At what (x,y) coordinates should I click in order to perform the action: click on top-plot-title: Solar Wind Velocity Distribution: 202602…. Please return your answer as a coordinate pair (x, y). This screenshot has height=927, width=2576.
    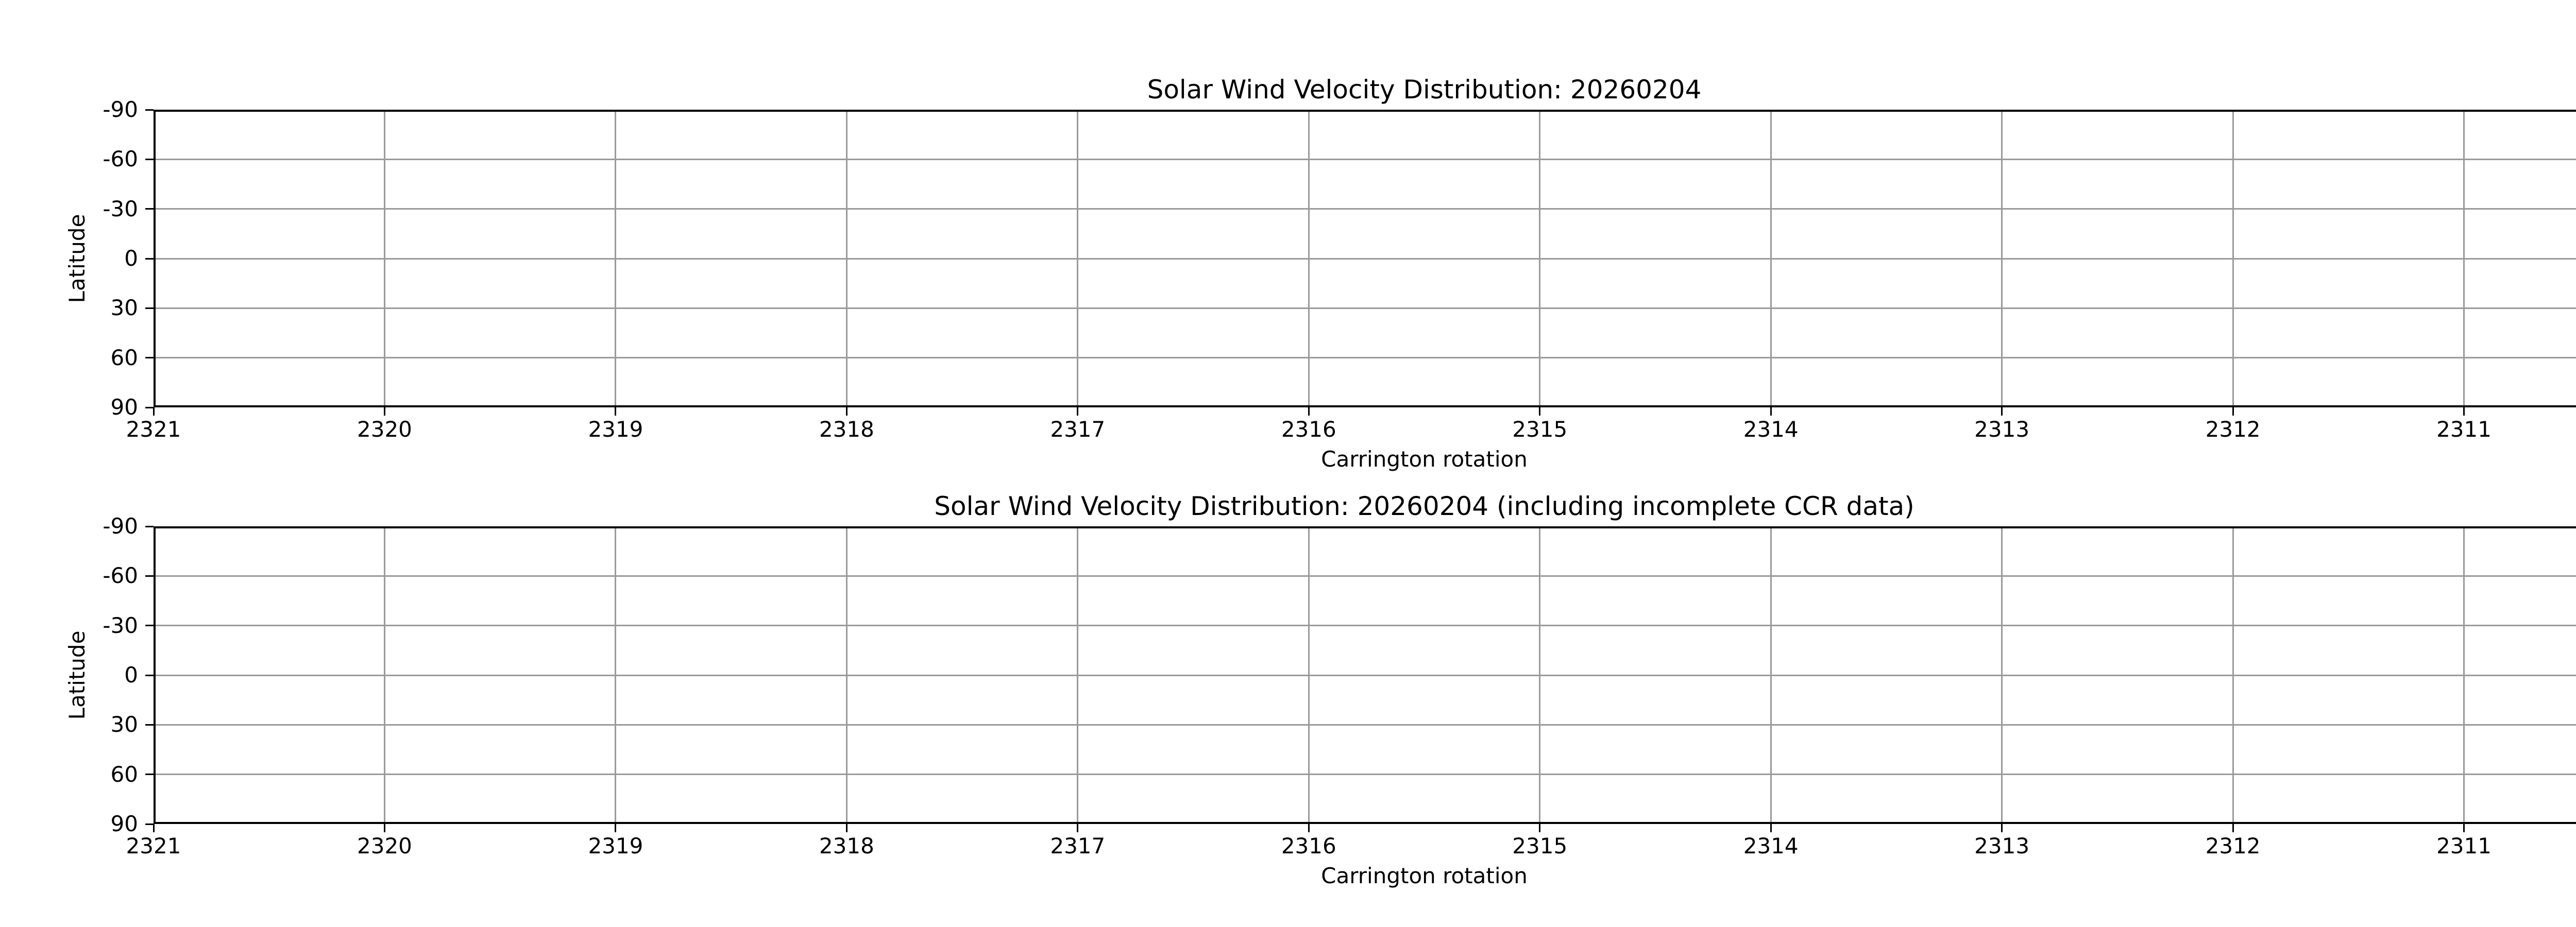
    Looking at the image, I should click on (1424, 90).